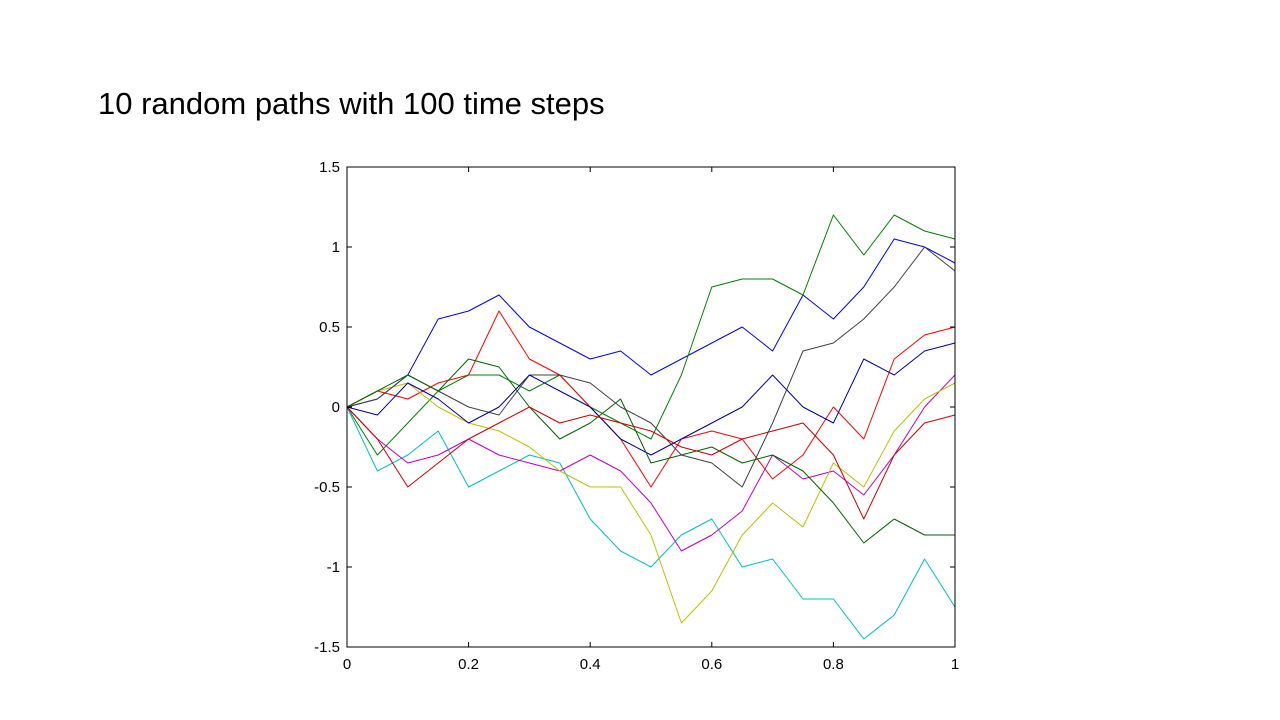 The height and width of the screenshot is (720, 1280). Describe the element at coordinates (590, 664) in the screenshot. I see `x-tick-label: 0.4` at that location.